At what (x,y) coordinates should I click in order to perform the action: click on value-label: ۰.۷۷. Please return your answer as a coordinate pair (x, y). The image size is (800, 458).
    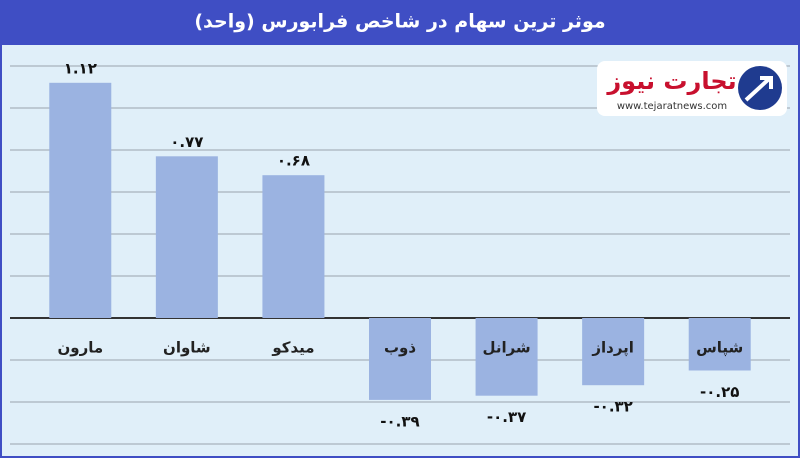
    Looking at the image, I should click on (186, 142).